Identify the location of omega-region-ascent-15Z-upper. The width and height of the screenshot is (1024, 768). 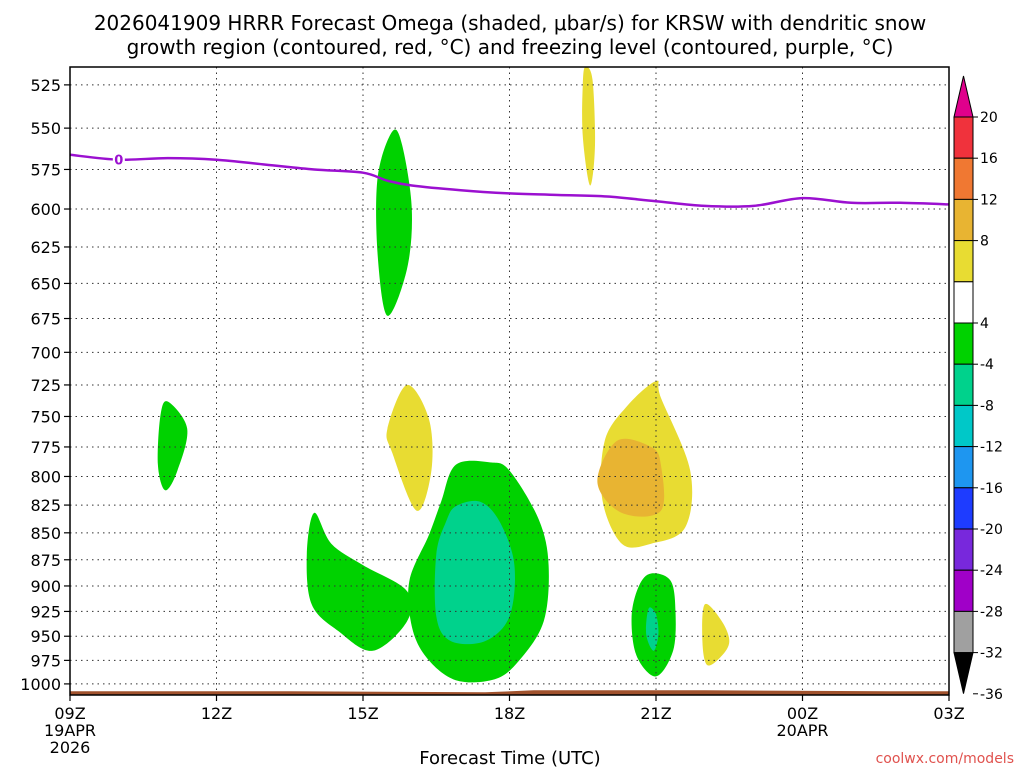
(394, 222).